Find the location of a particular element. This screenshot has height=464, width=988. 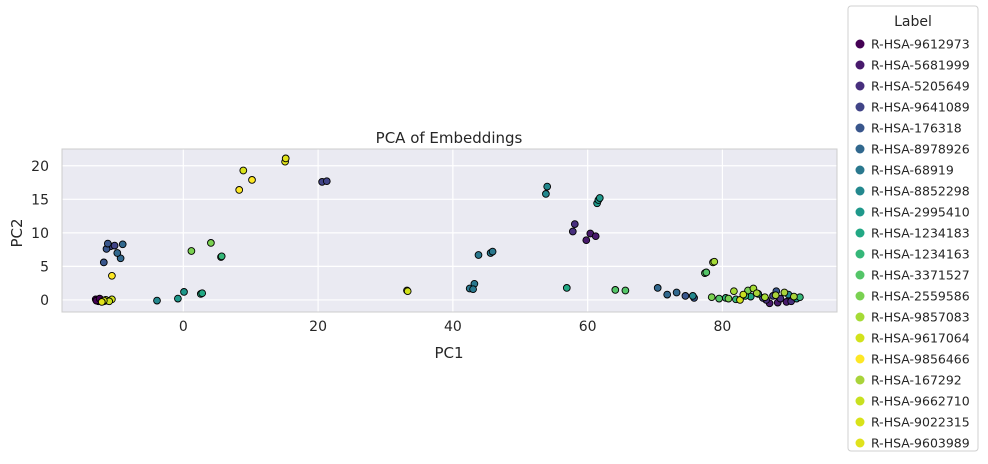

legend-entry: R-HSA-8852298 is located at coordinates (912, 191).